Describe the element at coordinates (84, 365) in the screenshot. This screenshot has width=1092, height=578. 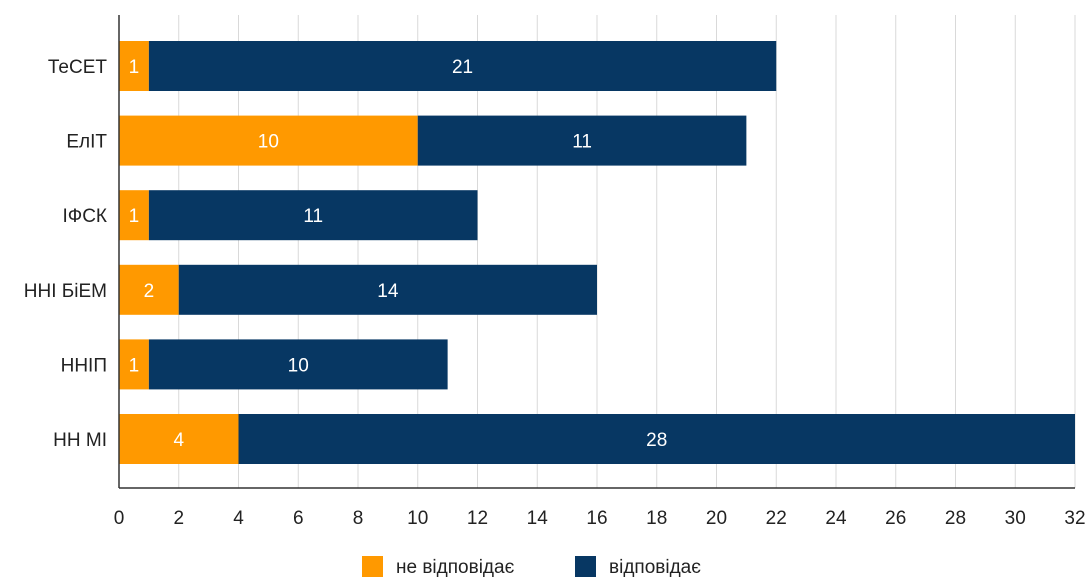
I see `category-label: ННІП` at that location.